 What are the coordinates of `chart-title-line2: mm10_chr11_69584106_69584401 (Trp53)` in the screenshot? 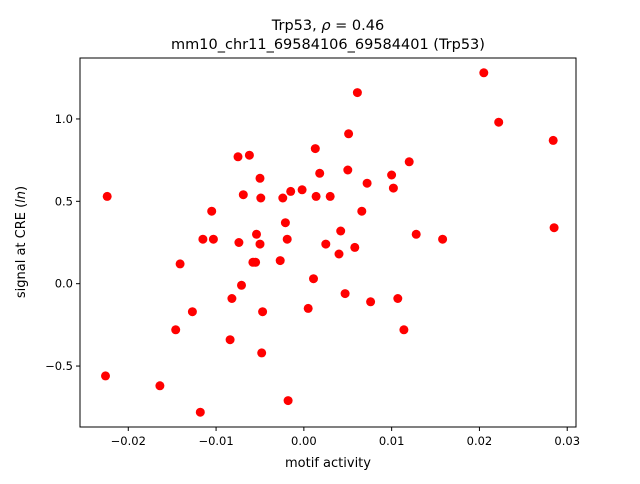 It's located at (328, 45).